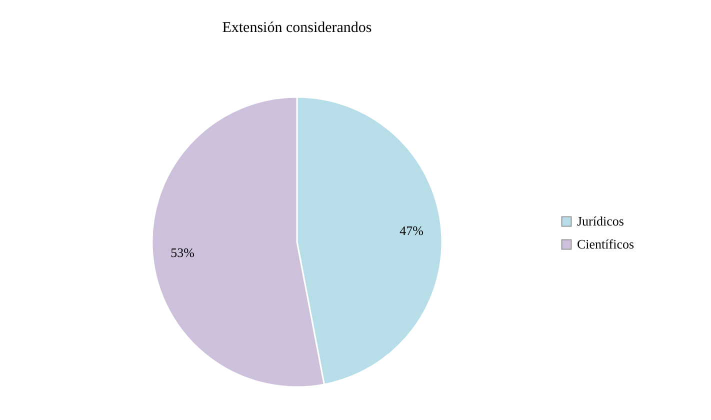  What do you see at coordinates (600, 221) in the screenshot?
I see `legend-label: Jurídicos` at bounding box center [600, 221].